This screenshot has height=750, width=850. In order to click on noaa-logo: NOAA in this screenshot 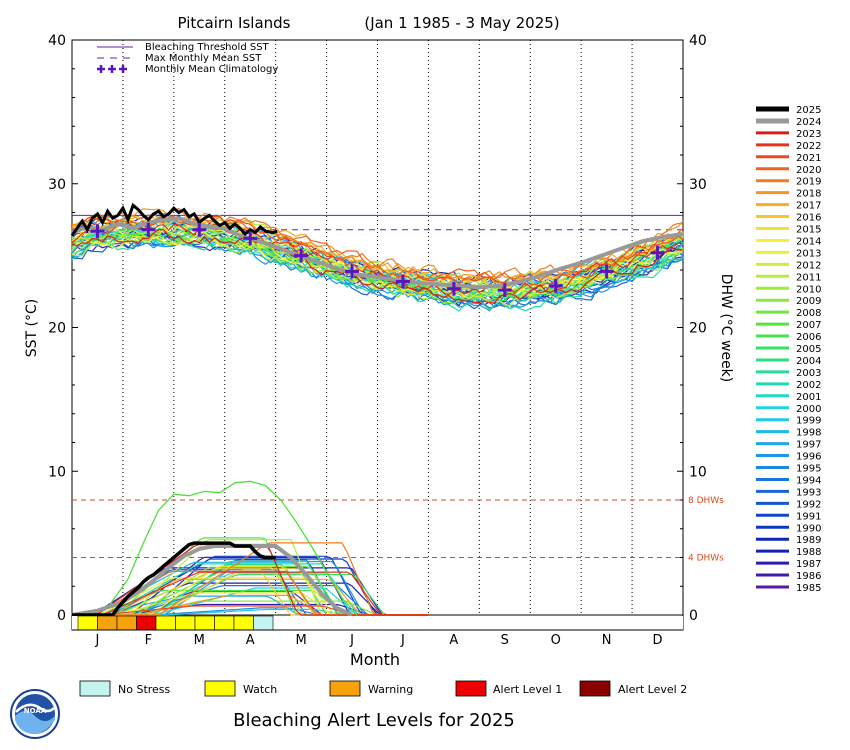, I will do `click(35, 714)`.